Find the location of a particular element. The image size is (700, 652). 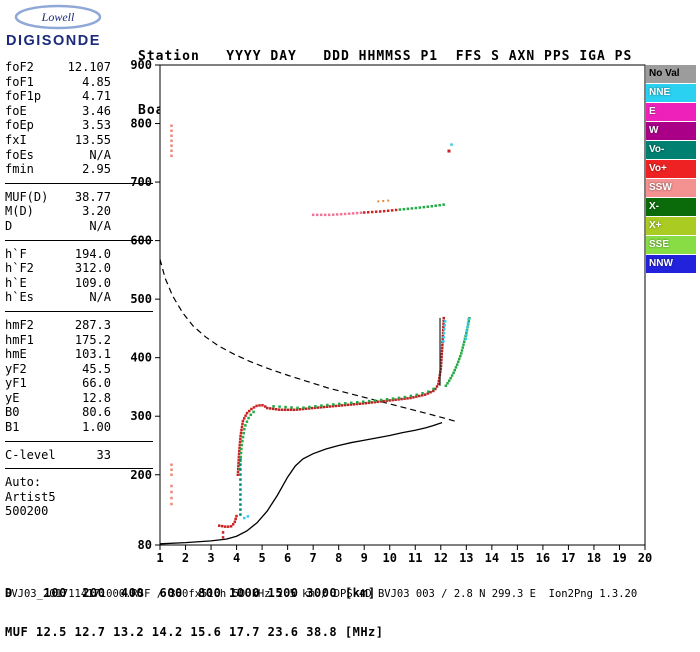

parameter-row: B1 1.00 is located at coordinates (58, 427).